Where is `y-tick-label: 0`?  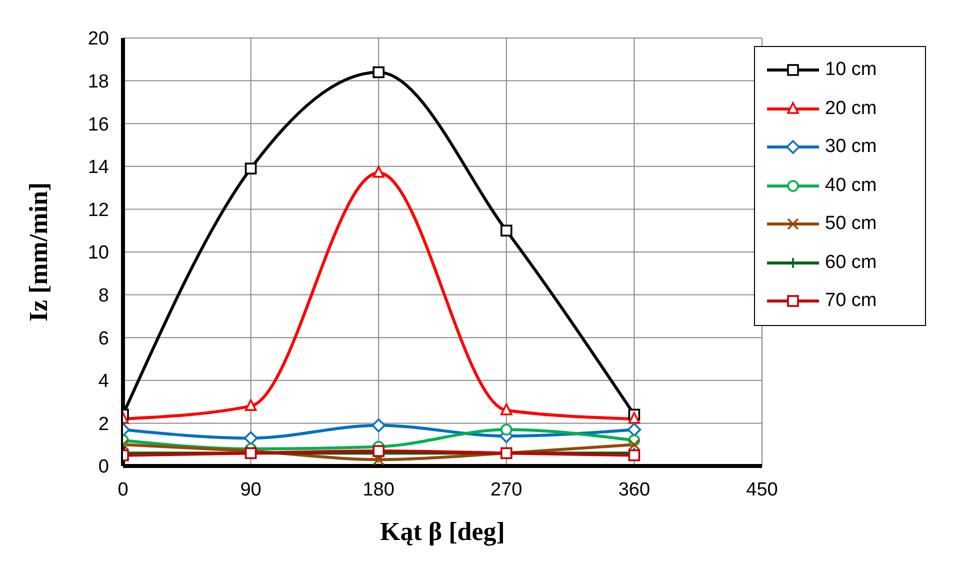
y-tick-label: 0 is located at coordinates (103, 467).